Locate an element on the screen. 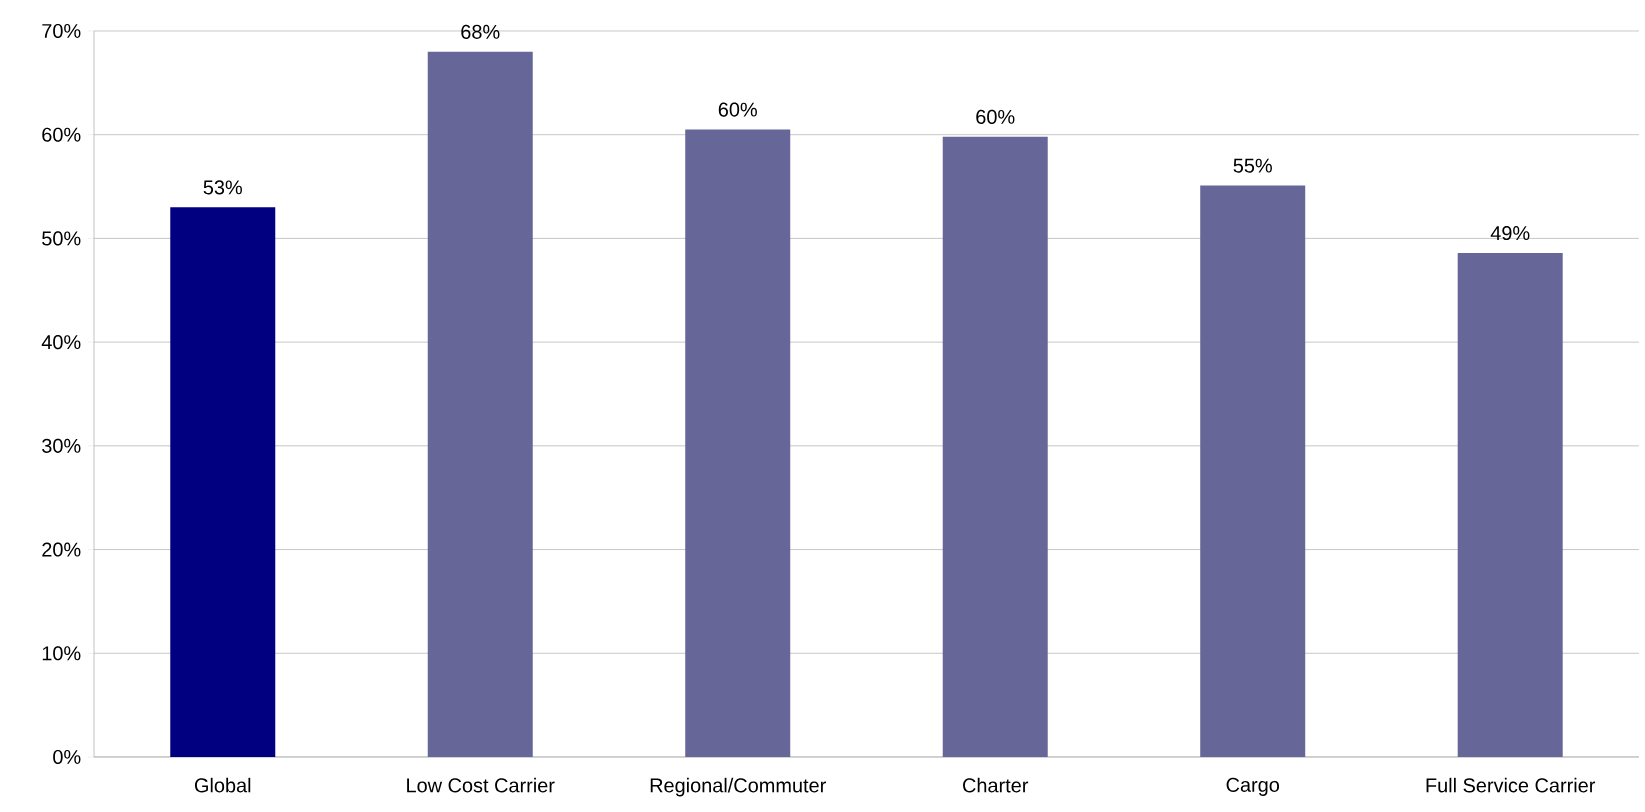 Image resolution: width=1645 pixels, height=812 pixels. x-tick-label: Global is located at coordinates (222, 785).